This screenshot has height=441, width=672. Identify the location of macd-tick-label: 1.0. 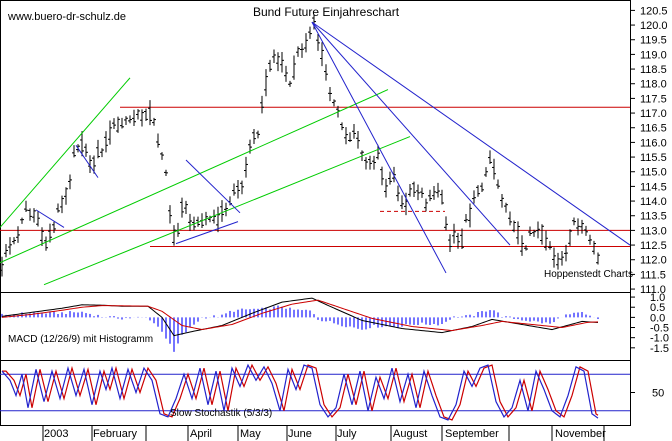
(657, 298).